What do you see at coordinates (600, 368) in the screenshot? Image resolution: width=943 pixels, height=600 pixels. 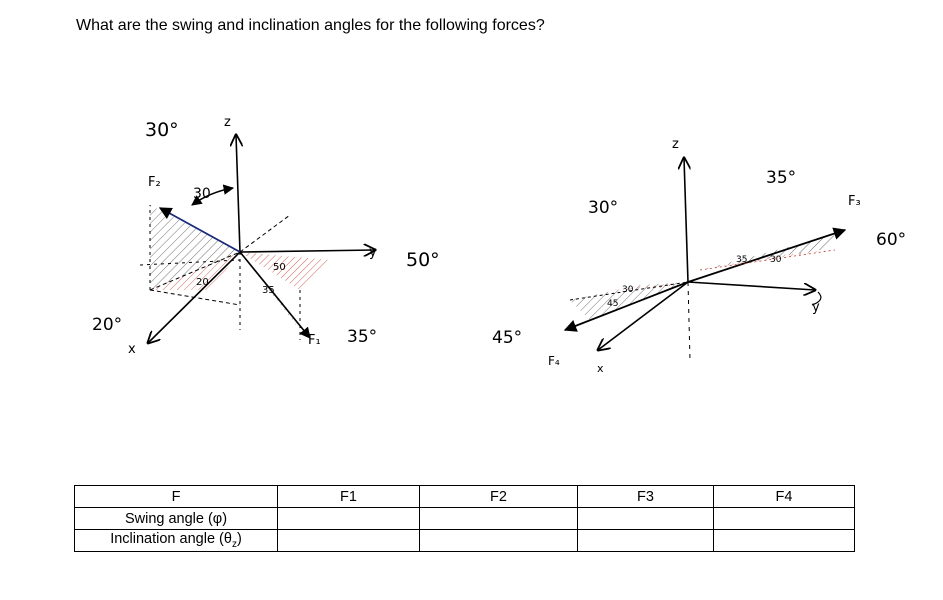 I see `right-x-label: x` at bounding box center [600, 368].